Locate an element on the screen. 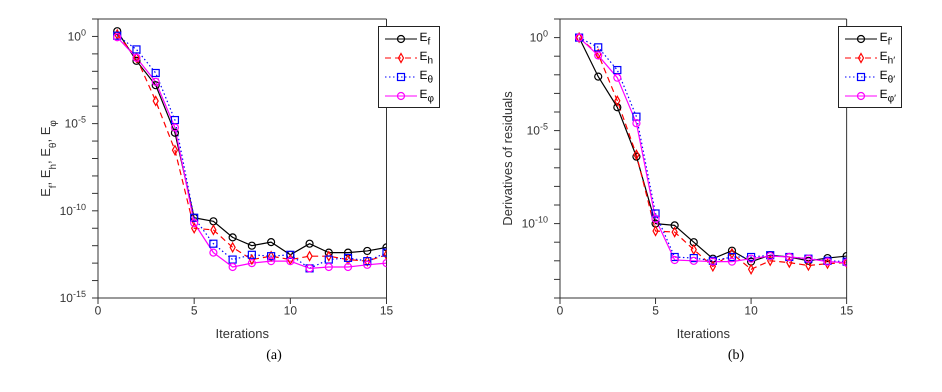 This screenshot has width=942, height=392. legend-label: E$_{θ}$ is located at coordinates (427, 77).